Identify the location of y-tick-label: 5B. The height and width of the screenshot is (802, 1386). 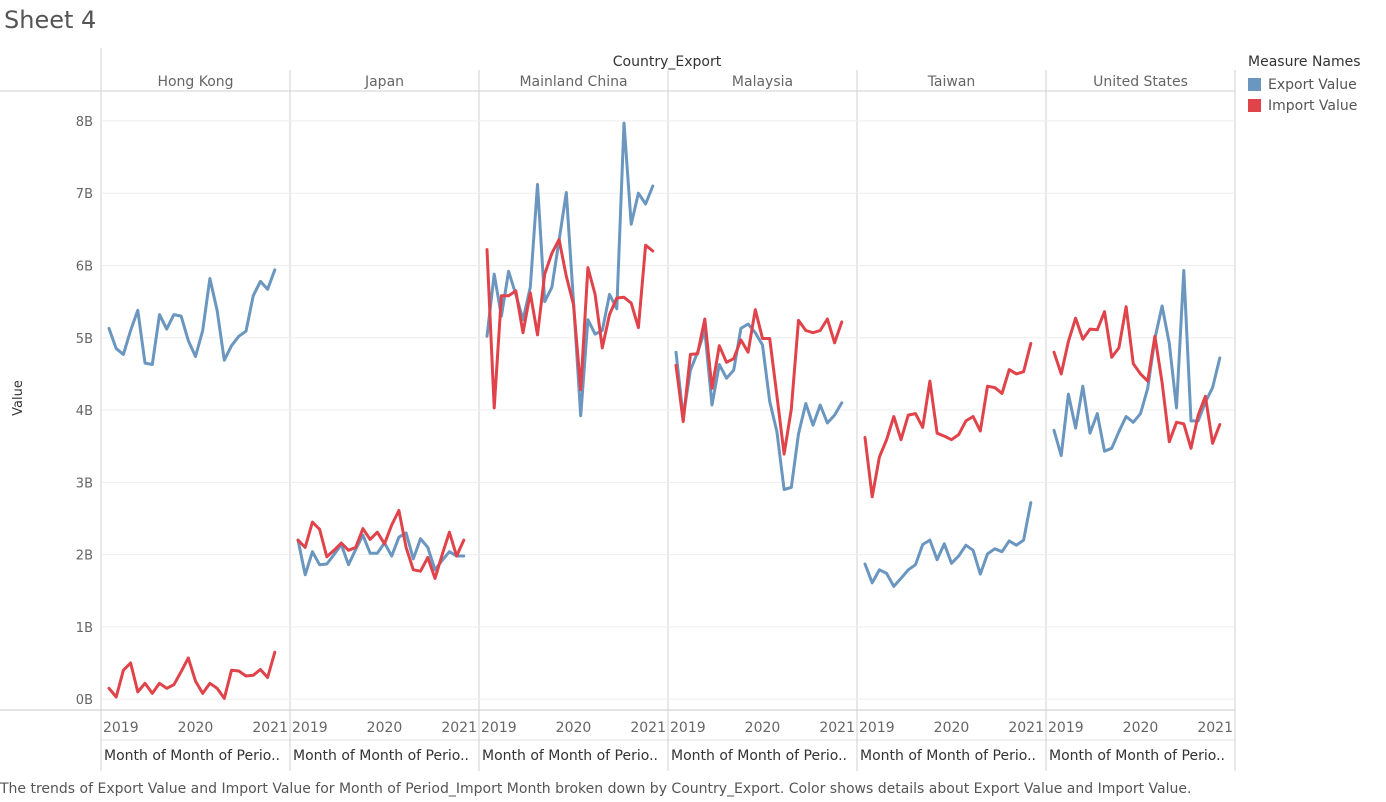
(84, 339).